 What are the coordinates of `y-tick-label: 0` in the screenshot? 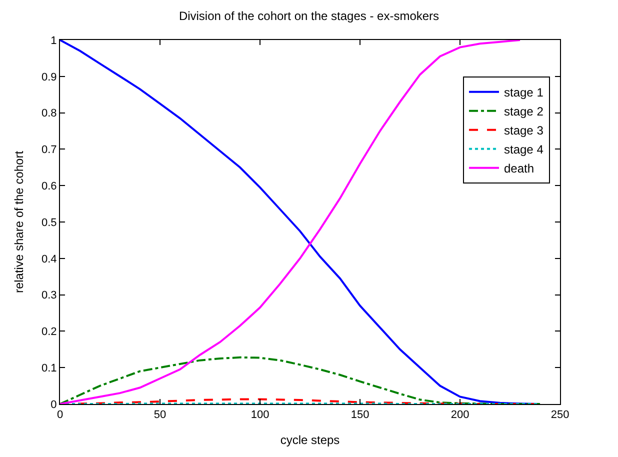 It's located at (53, 404).